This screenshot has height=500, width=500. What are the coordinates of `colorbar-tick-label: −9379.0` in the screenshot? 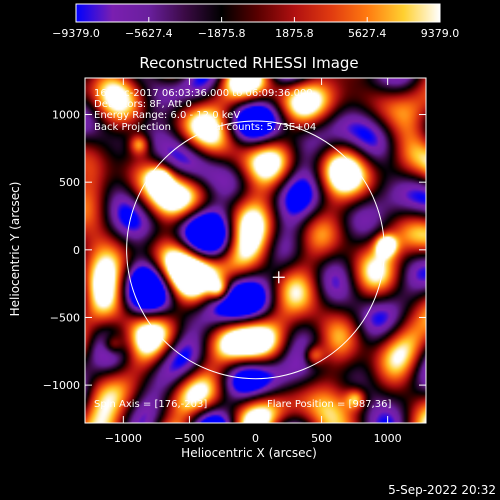 It's located at (76, 33).